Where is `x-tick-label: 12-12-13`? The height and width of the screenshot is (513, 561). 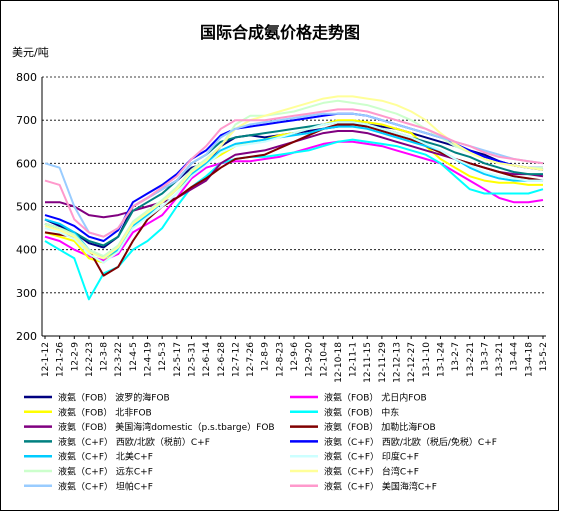
x-tick-label: 12-12-13 is located at coordinates (398, 362).